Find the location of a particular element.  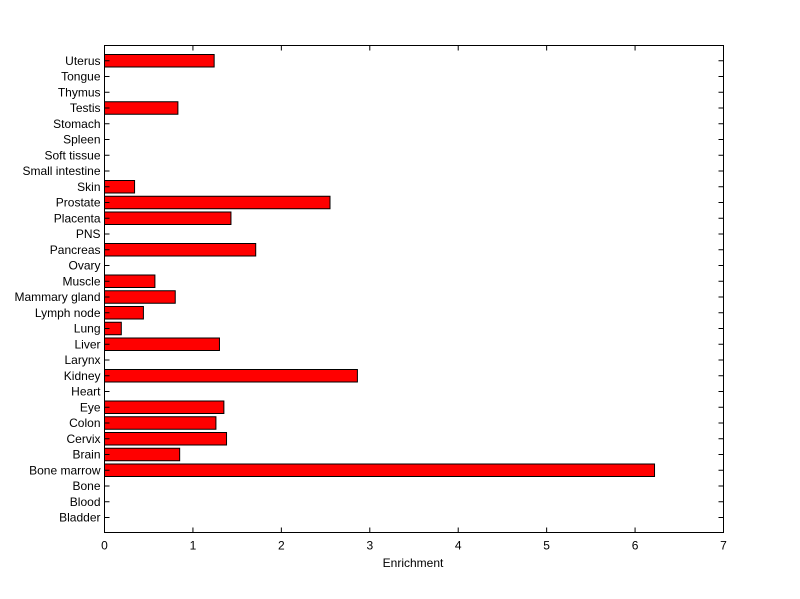

y-tick-label-prostate: Prostate is located at coordinates (78, 203).